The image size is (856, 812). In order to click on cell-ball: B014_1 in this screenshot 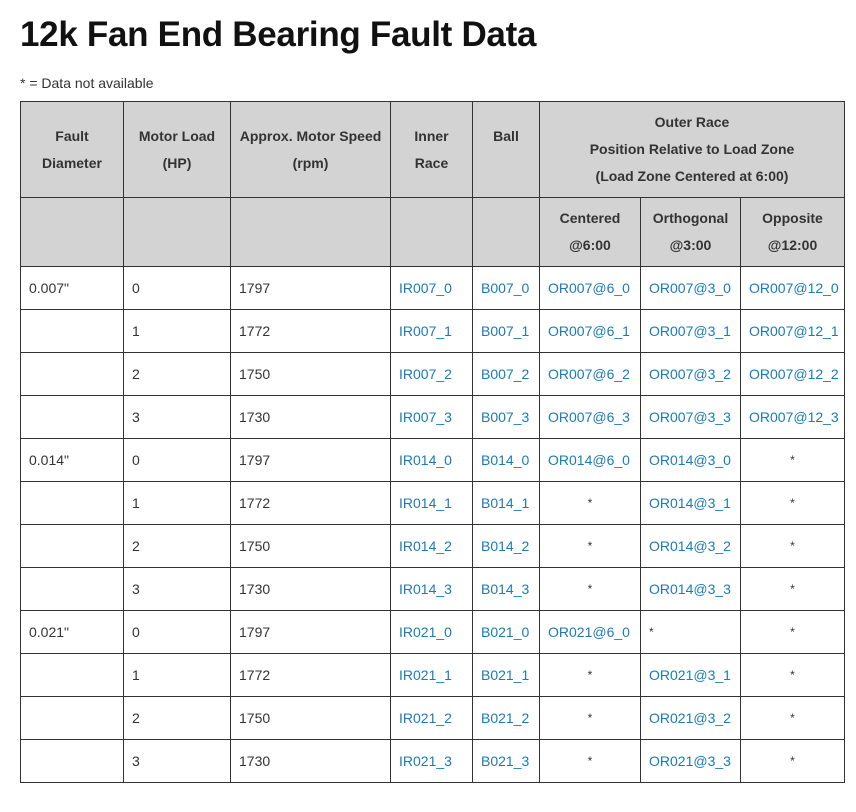, I will do `click(506, 503)`.